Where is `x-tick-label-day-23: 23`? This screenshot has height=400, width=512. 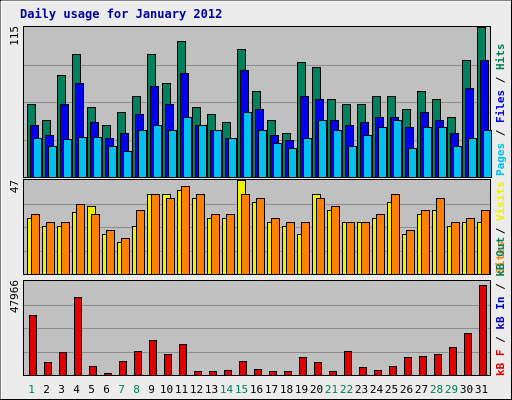
x-tick-label-day-23: 23 is located at coordinates (361, 389).